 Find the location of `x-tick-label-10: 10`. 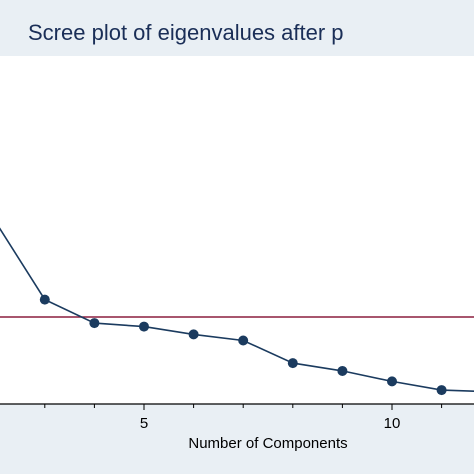

x-tick-label-10: 10 is located at coordinates (392, 423).